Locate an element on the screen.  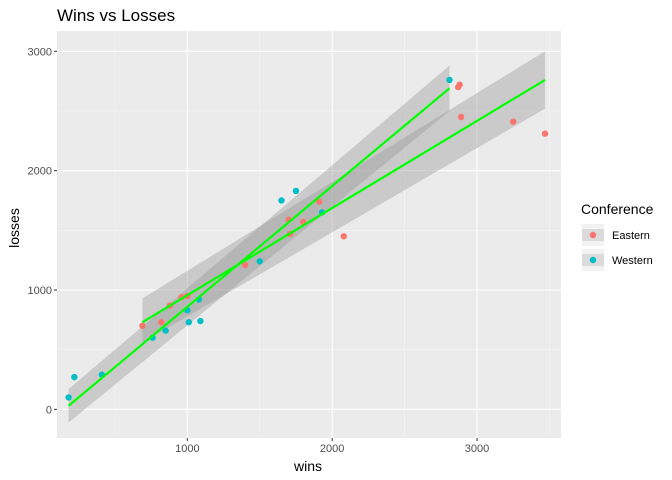
legend: Conference Eastern Western is located at coordinates (617, 236).